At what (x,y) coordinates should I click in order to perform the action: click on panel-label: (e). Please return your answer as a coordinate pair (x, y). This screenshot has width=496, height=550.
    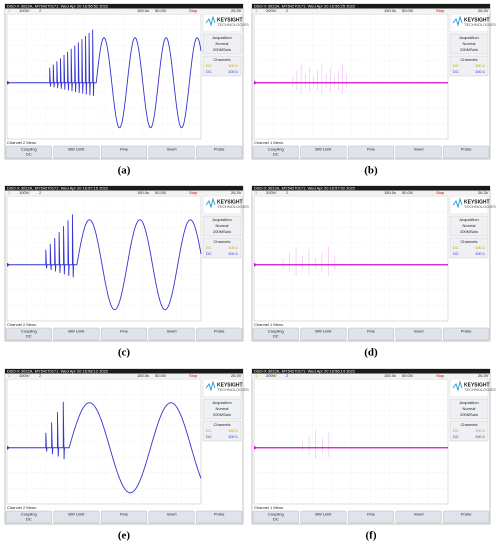
    Looking at the image, I should click on (124, 536).